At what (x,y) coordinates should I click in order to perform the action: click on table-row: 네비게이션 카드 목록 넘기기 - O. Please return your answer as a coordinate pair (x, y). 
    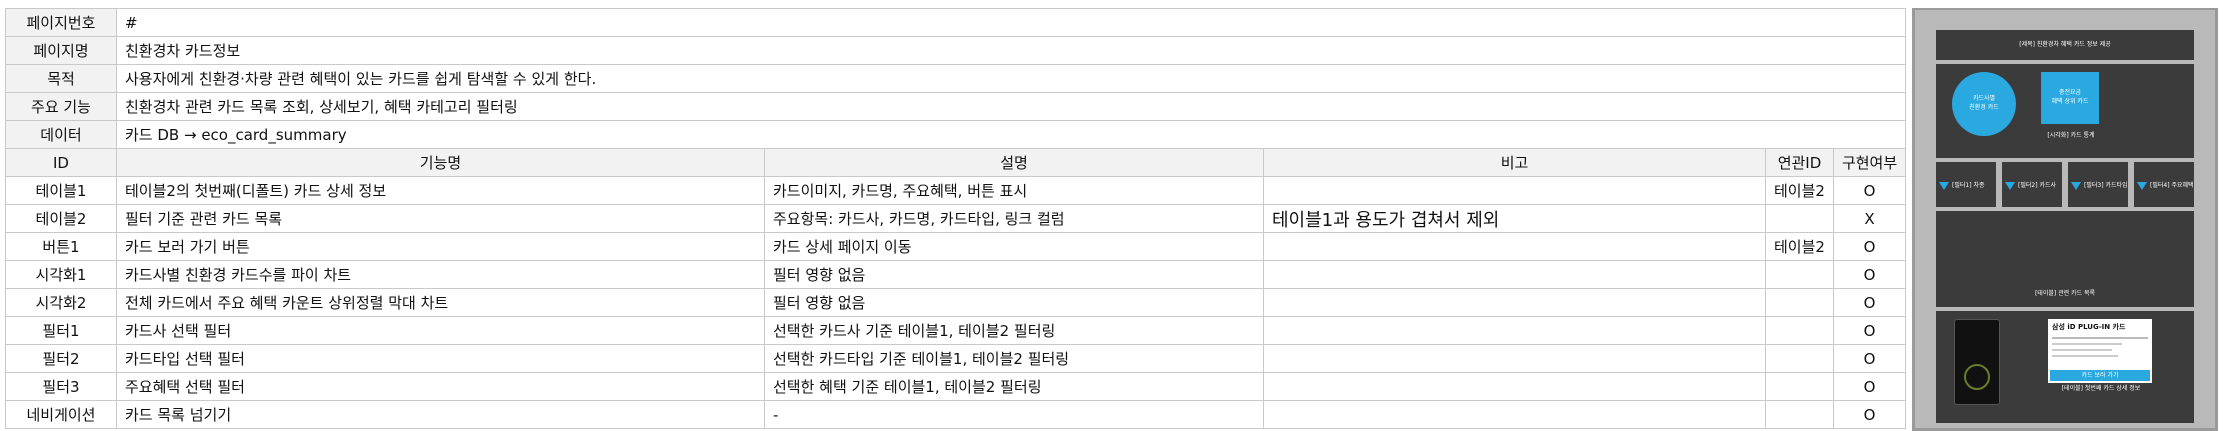
    Looking at the image, I should click on (956, 414).